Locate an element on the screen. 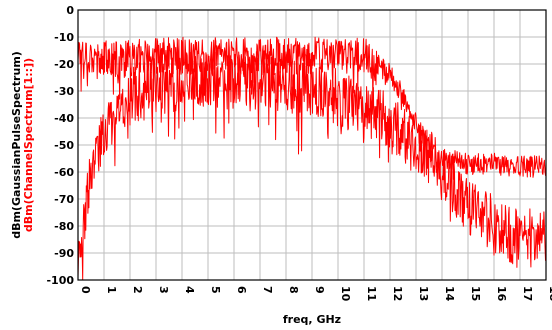 The width and height of the screenshot is (552, 330). x-tick-label: 18 is located at coordinates (549, 293).